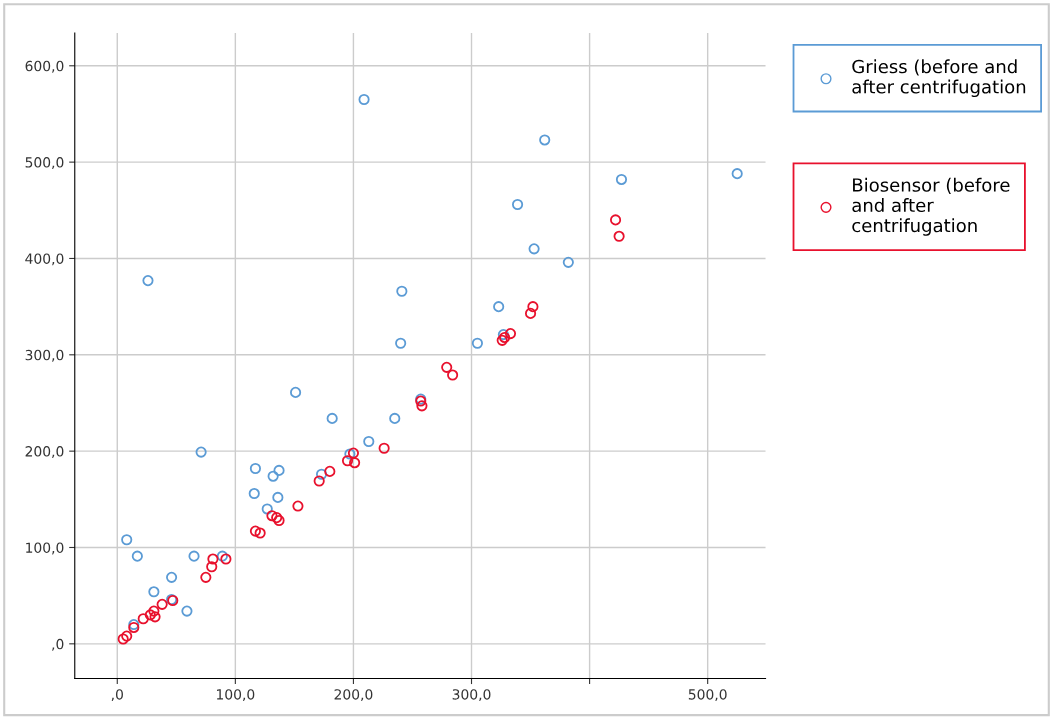 The width and height of the screenshot is (1053, 718). What do you see at coordinates (44, 452) in the screenshot?
I see `y-tick-label: 200,0` at bounding box center [44, 452].